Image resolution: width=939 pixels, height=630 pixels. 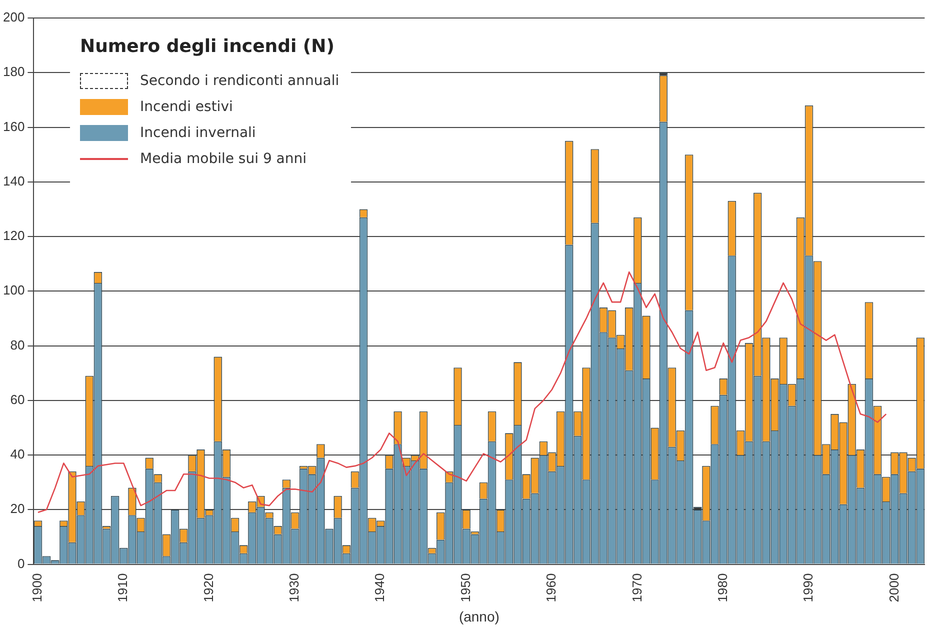 What do you see at coordinates (722, 587) in the screenshot?
I see `x-tick-label: 1980` at bounding box center [722, 587].